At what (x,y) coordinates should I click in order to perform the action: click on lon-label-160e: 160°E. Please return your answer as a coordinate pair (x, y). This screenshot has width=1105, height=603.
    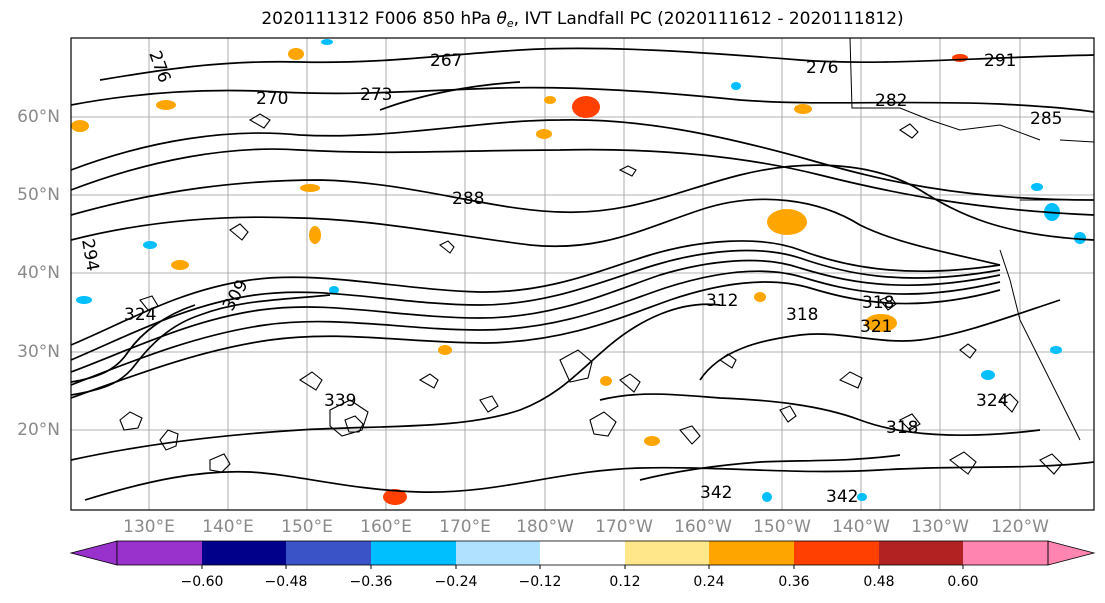
    Looking at the image, I should click on (386, 527).